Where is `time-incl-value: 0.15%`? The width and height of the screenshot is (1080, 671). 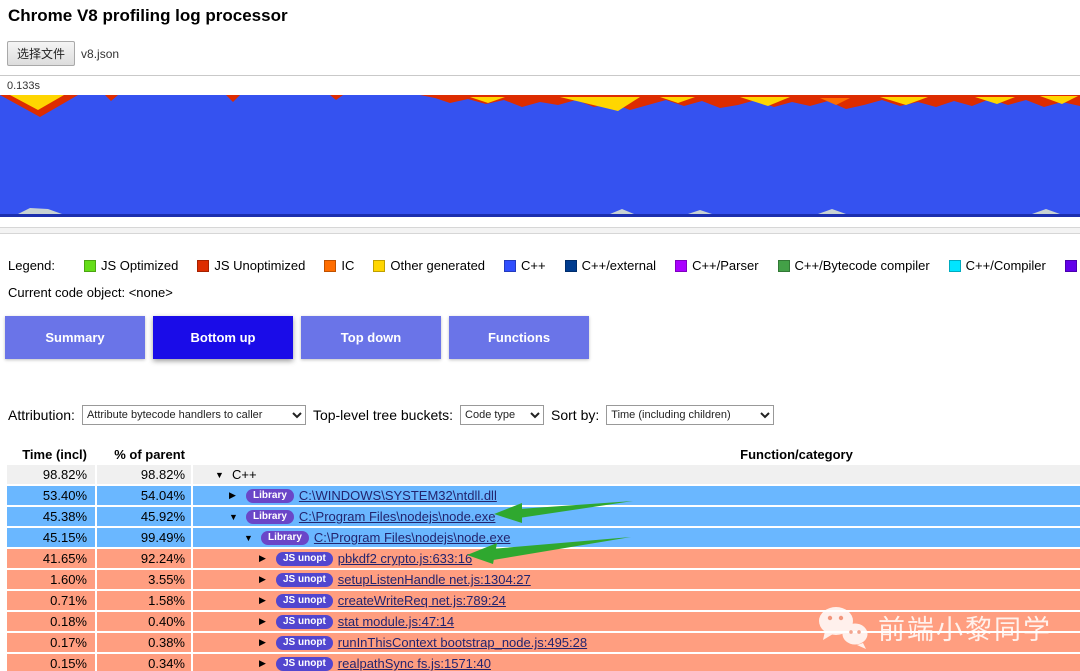
time-incl-value: 0.15% is located at coordinates (51, 662).